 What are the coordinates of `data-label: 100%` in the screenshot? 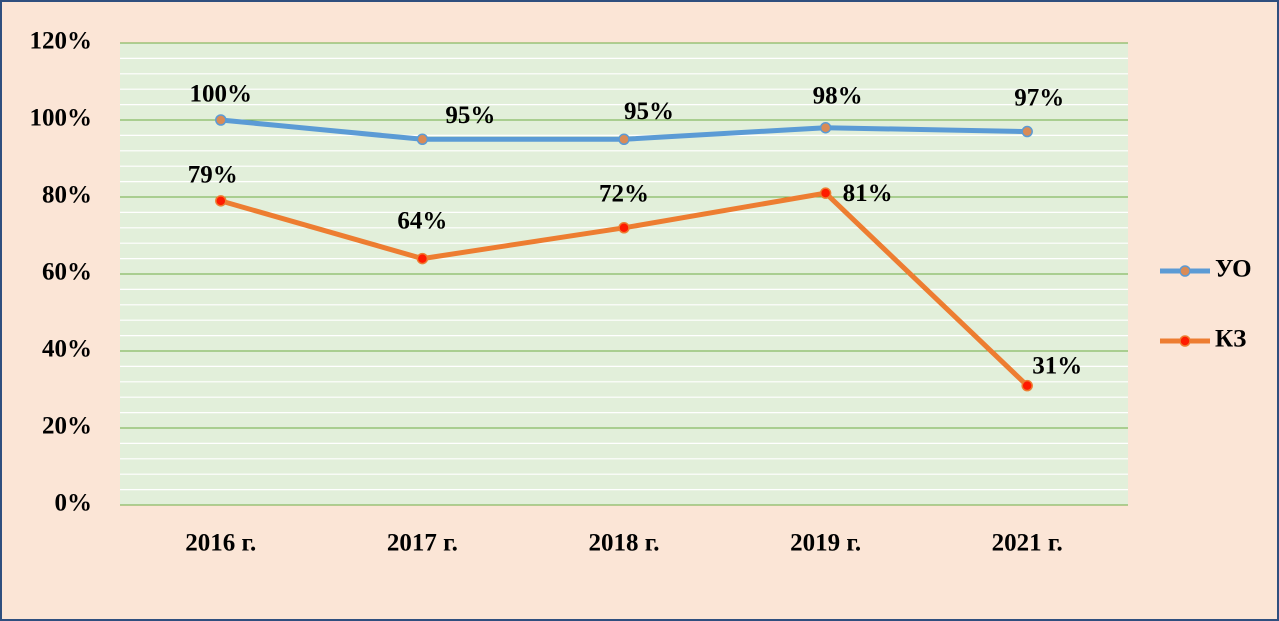 It's located at (221, 94).